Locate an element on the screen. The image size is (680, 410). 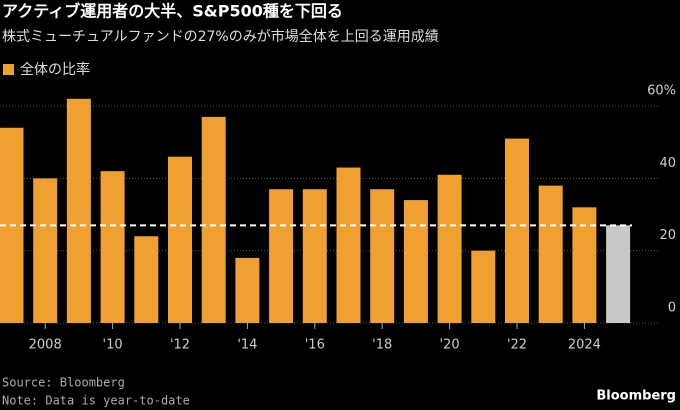
legend-swatch is located at coordinates (8, 69).